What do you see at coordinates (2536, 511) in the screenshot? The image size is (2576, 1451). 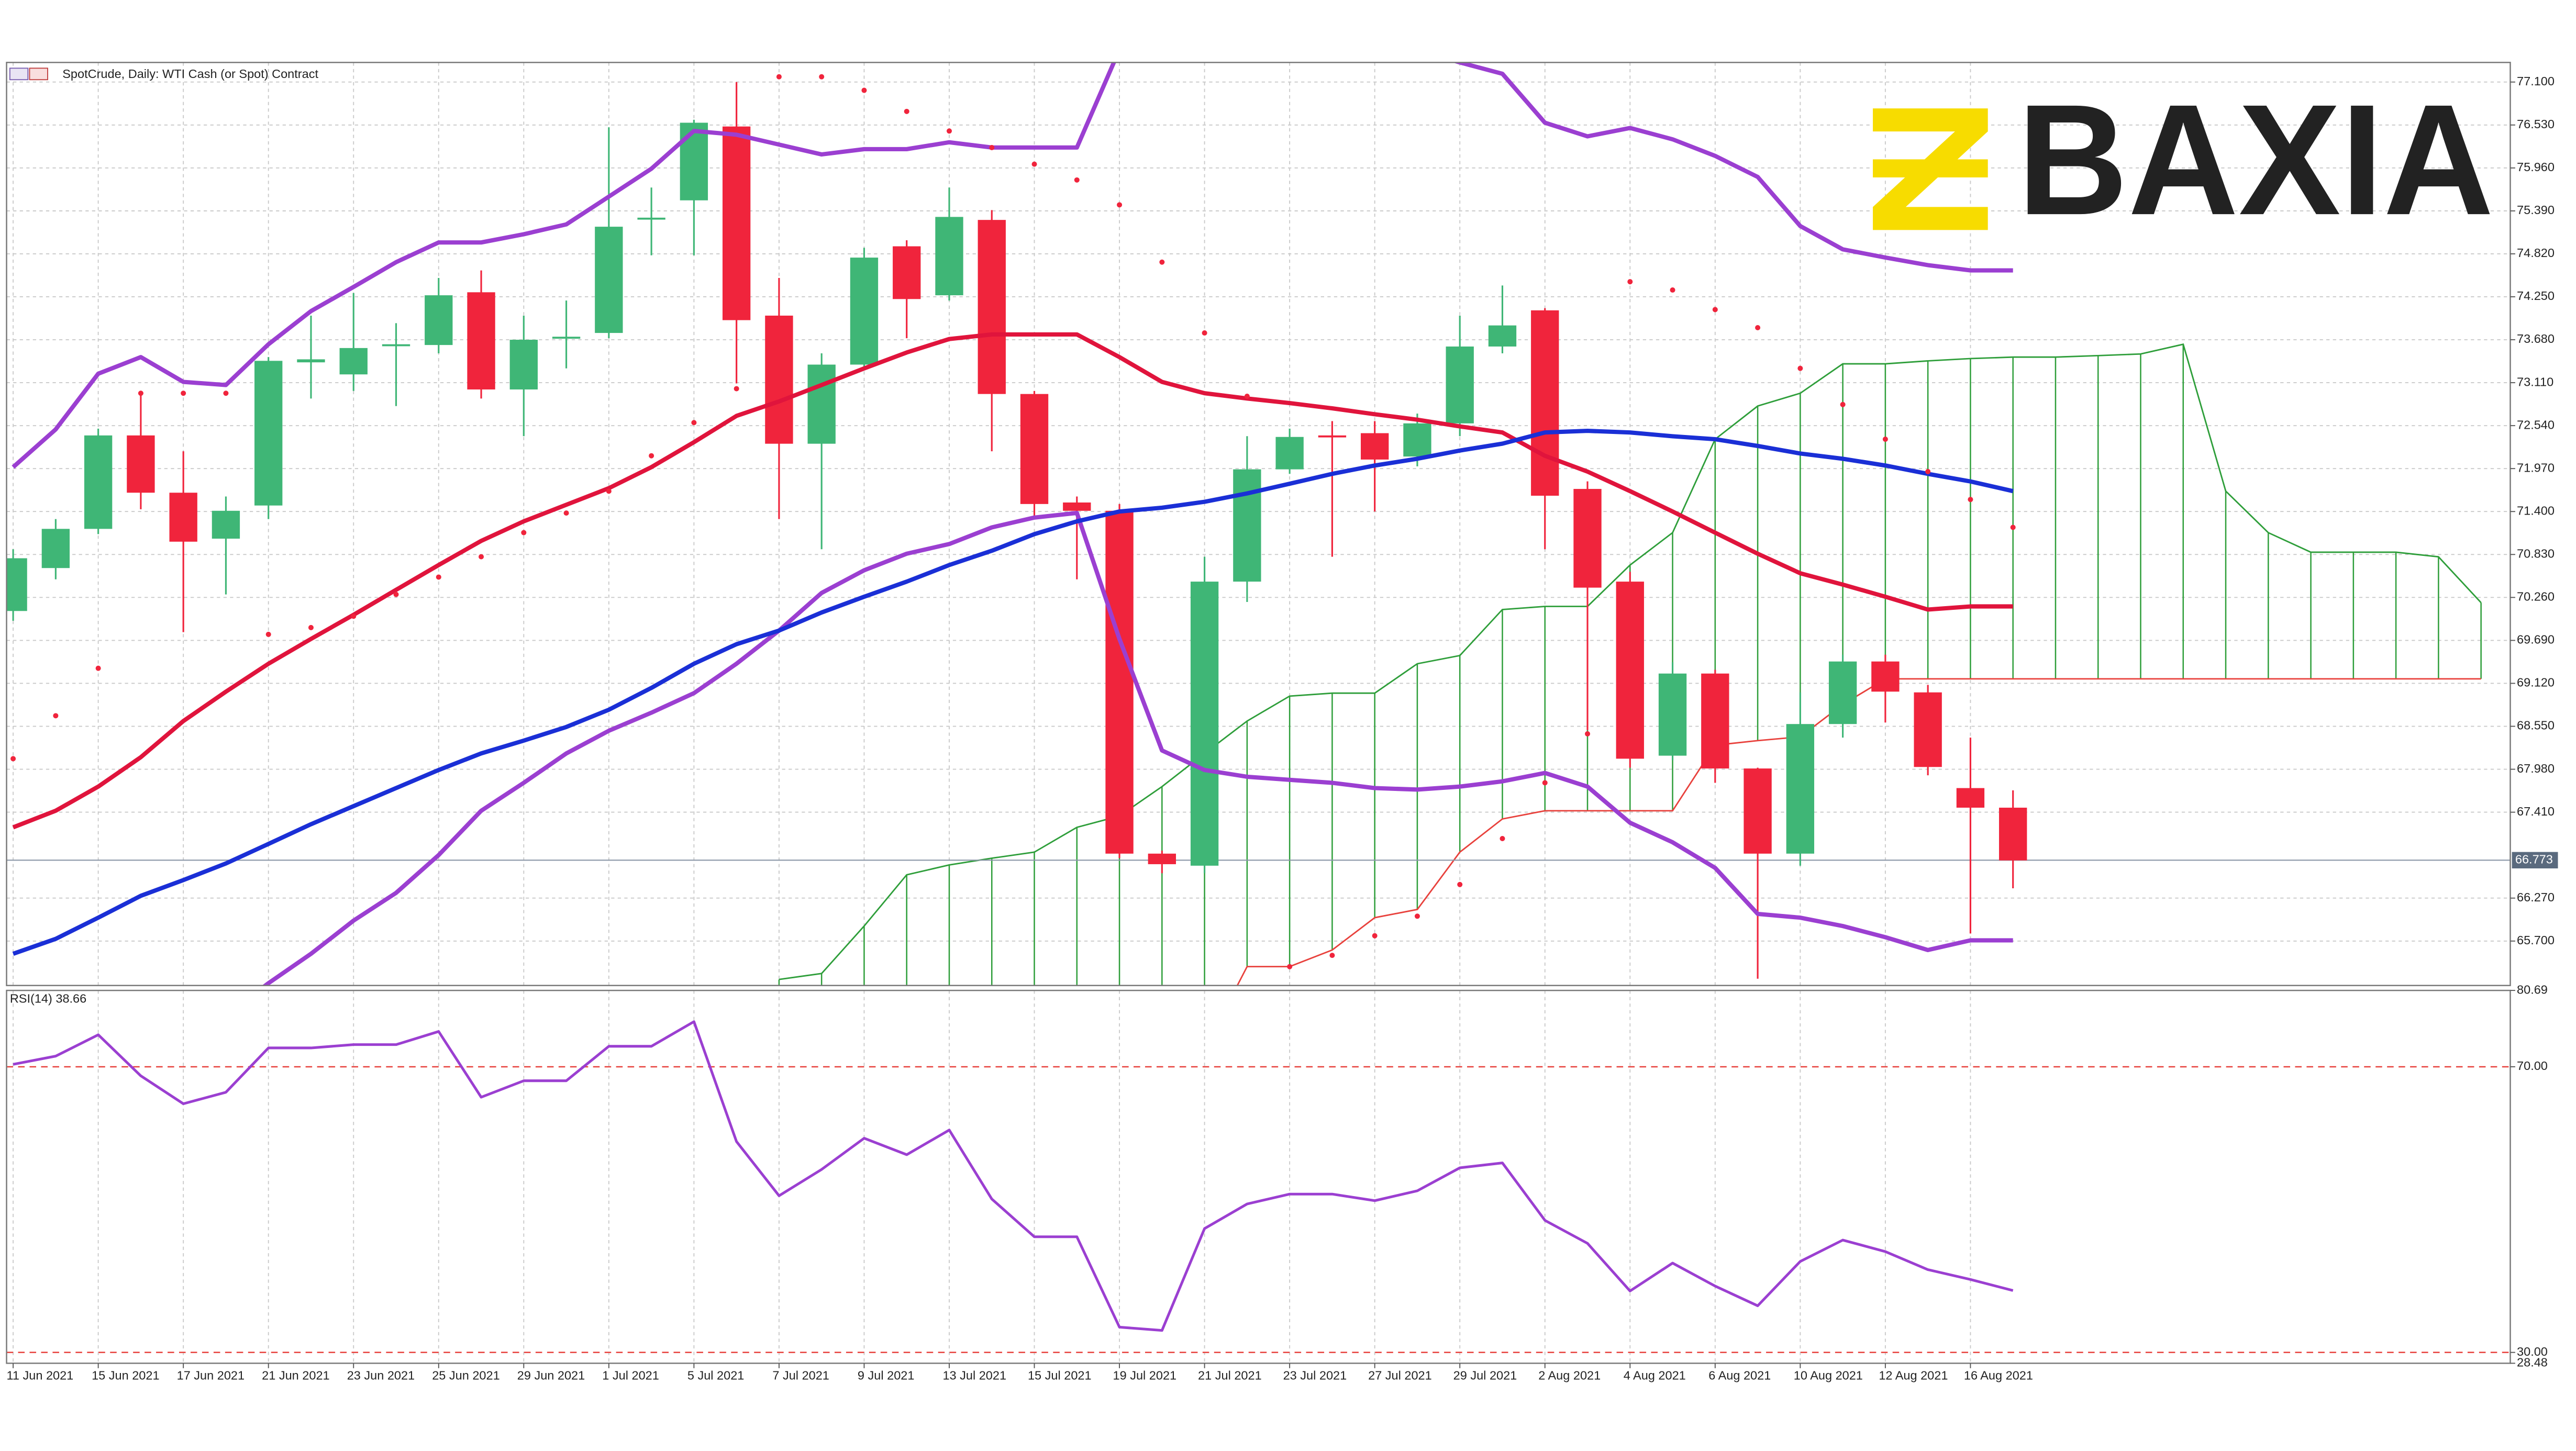 I see `y-tick-label: 71.400` at bounding box center [2536, 511].